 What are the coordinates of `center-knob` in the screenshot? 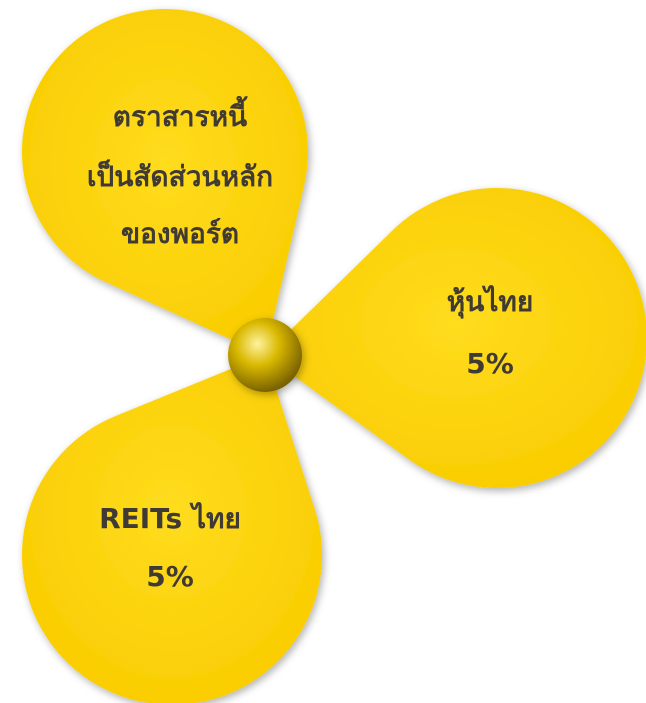 It's located at (265, 355).